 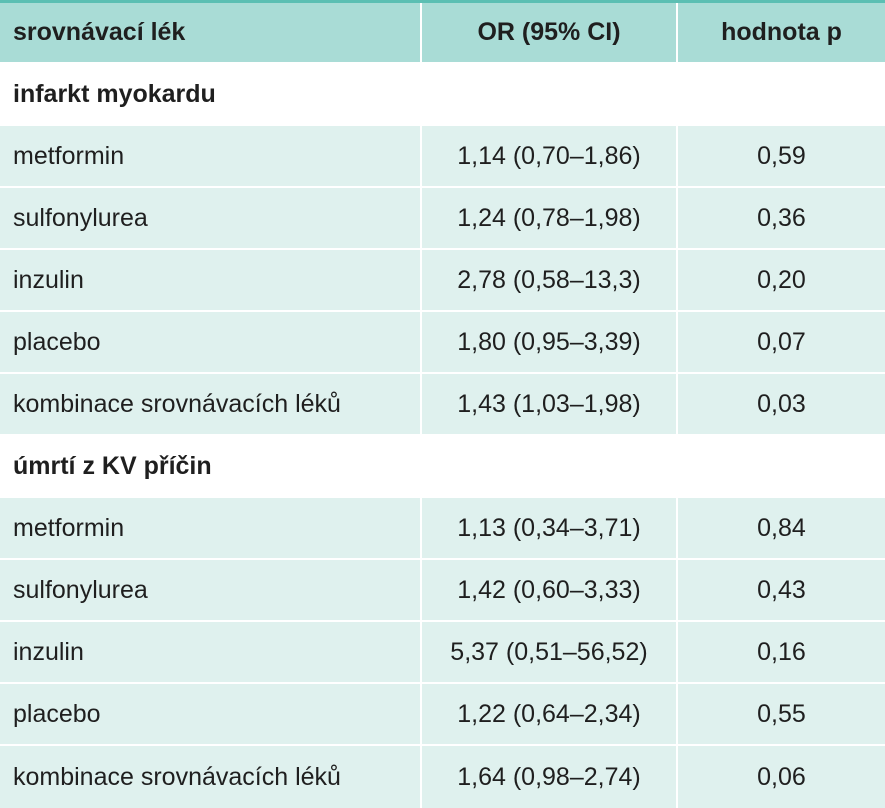 What do you see at coordinates (781, 651) in the screenshot?
I see `p-cell: 0,16` at bounding box center [781, 651].